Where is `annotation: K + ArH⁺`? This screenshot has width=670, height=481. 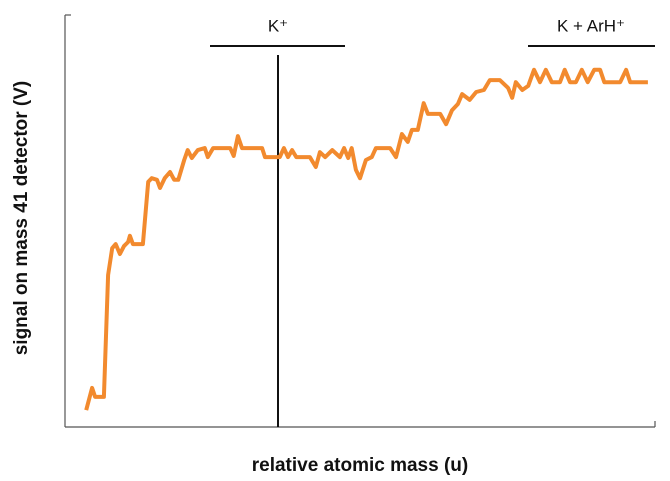 annotation: K + ArH⁺ is located at coordinates (591, 25).